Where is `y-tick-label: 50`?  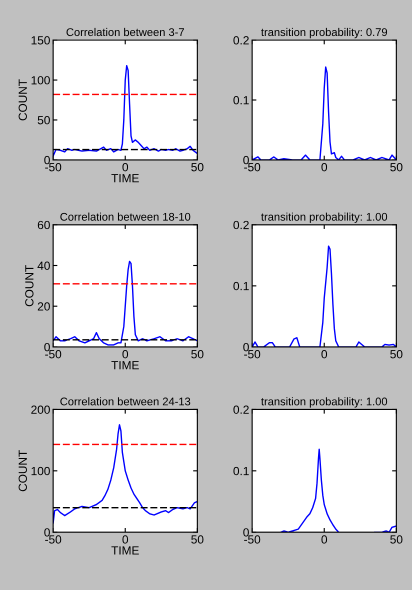 y-tick-label: 50 is located at coordinates (44, 120).